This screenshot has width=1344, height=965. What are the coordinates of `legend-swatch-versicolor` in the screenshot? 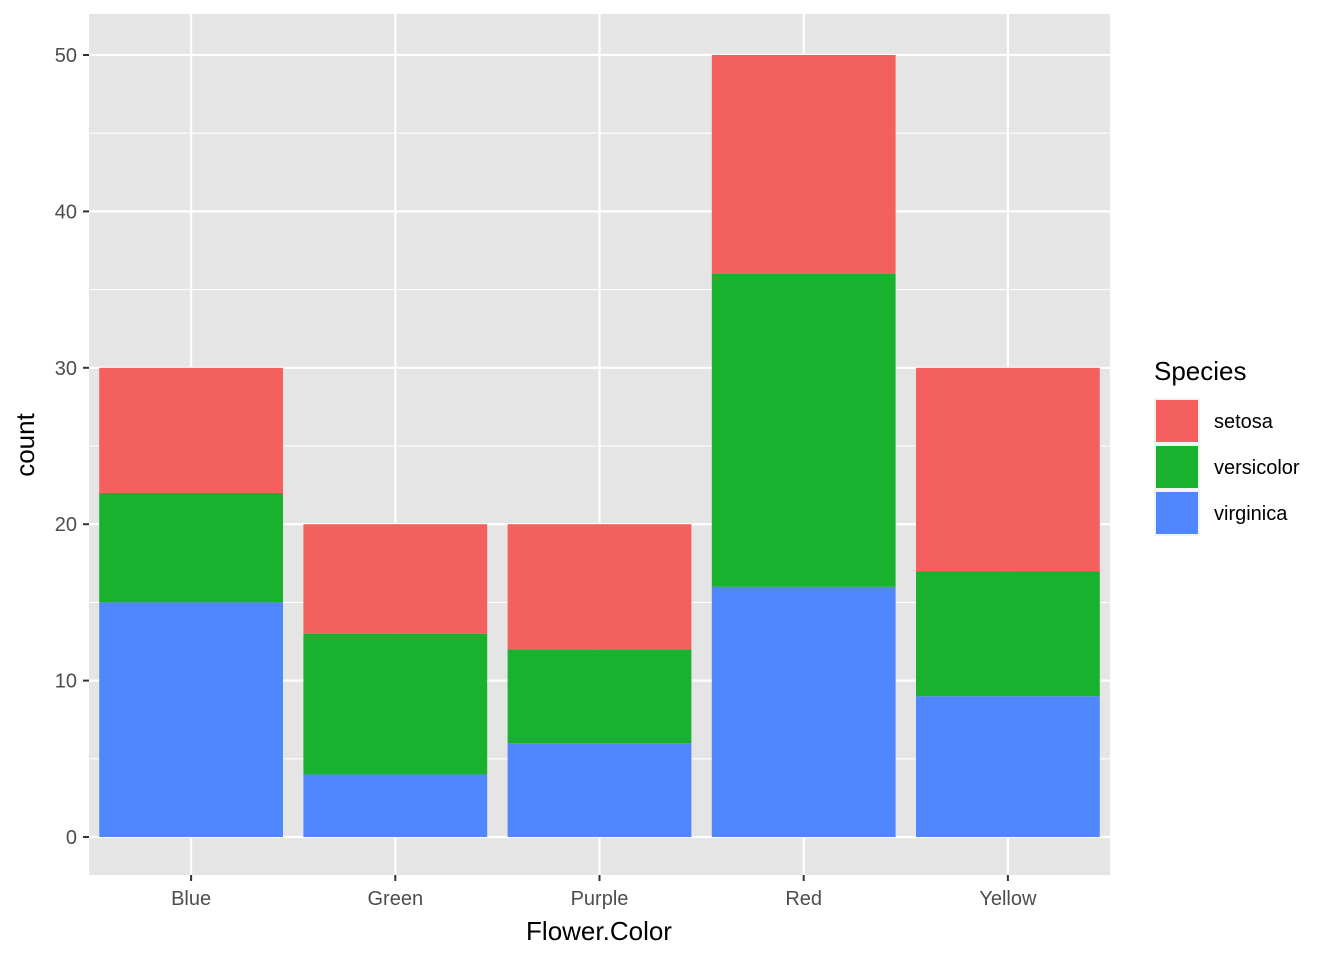 It's located at (1177, 467).